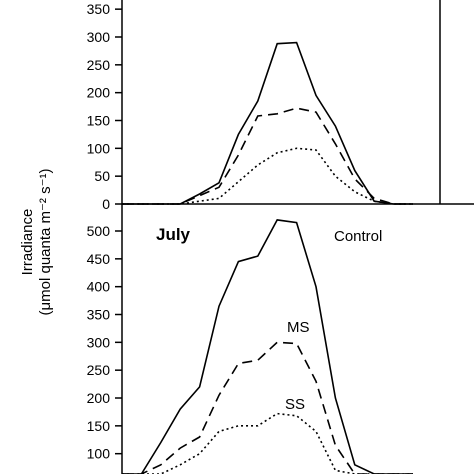 The image size is (474, 474). I want to click on panel-label-july: July, so click(173, 234).